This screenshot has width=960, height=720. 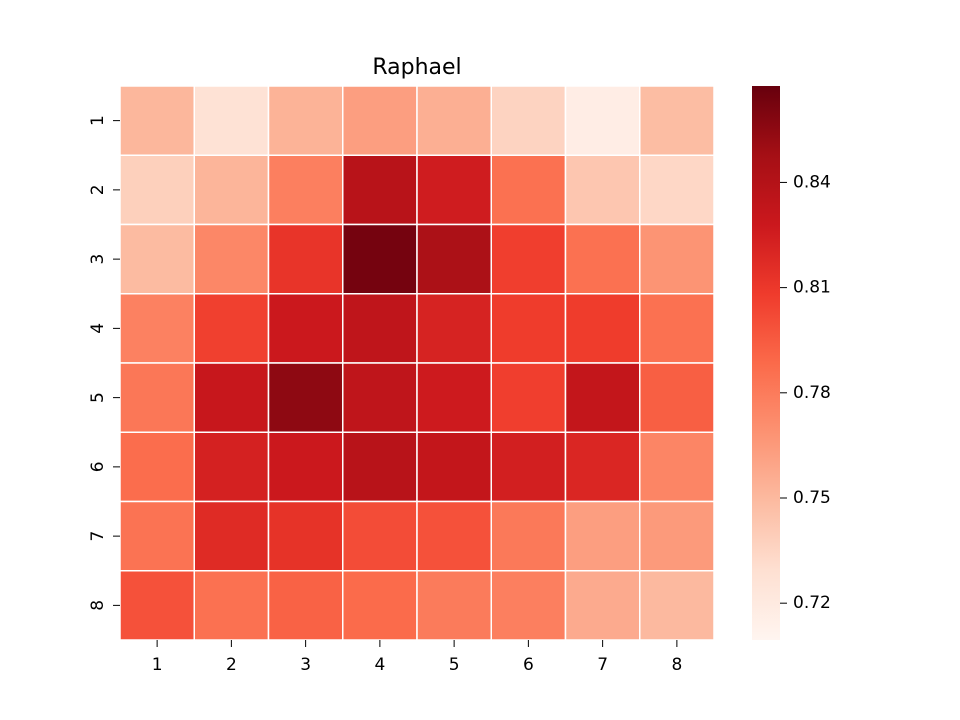 I want to click on colorbar-tick-label: 0.84, so click(x=812, y=182).